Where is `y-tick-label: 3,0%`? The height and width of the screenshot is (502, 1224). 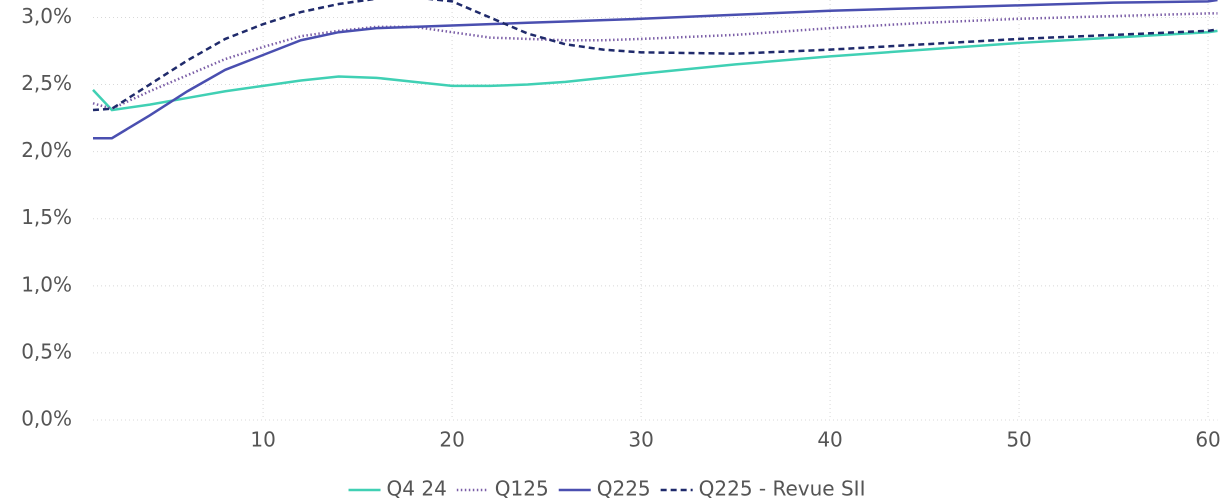 y-tick-label: 3,0% is located at coordinates (46, 16).